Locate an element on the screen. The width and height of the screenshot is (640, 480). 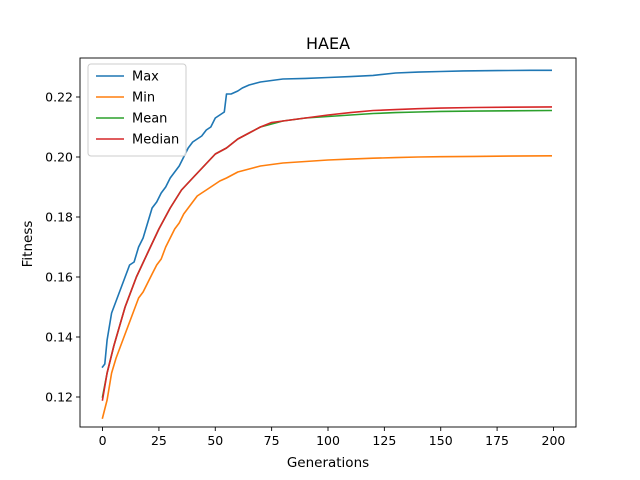
x-tick-label: 150 is located at coordinates (441, 440).